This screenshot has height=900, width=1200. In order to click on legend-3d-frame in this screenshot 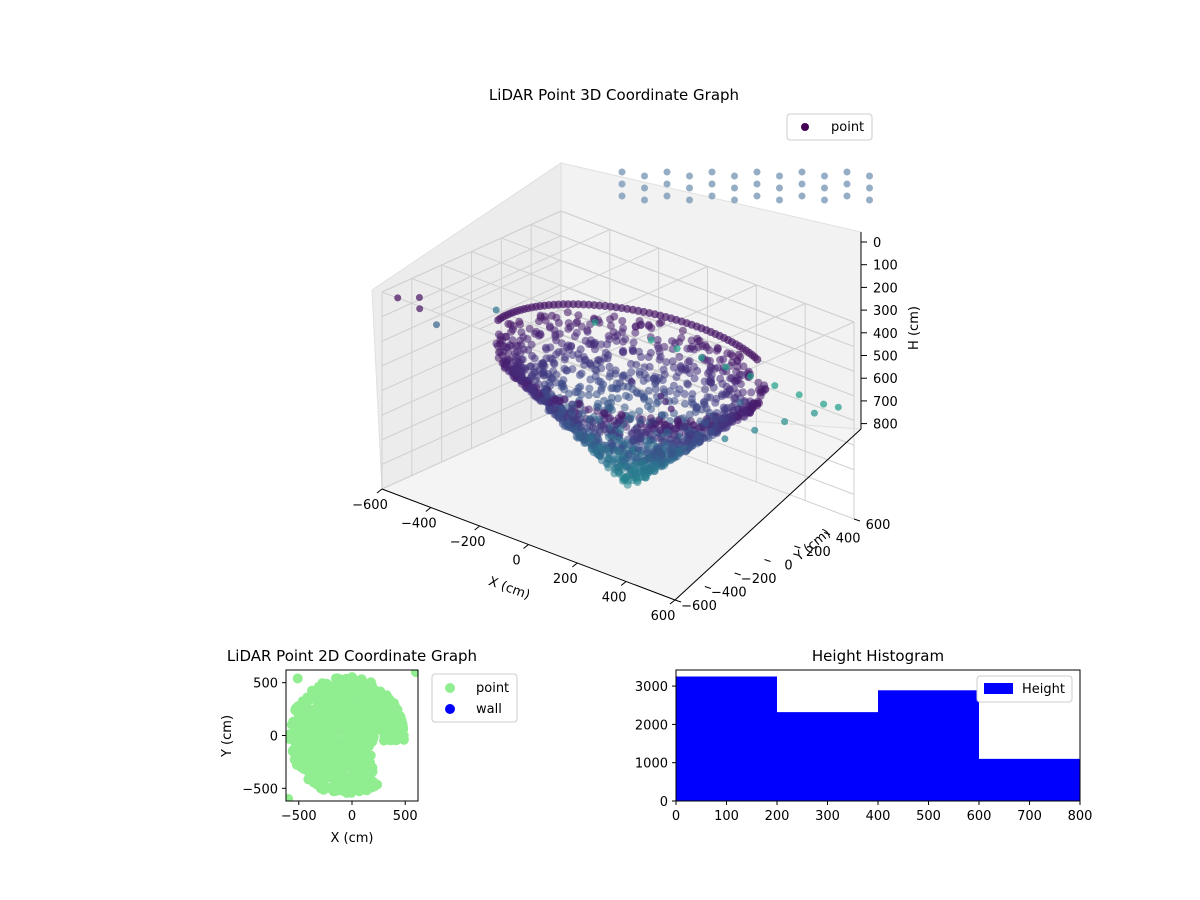, I will do `click(829, 127)`.